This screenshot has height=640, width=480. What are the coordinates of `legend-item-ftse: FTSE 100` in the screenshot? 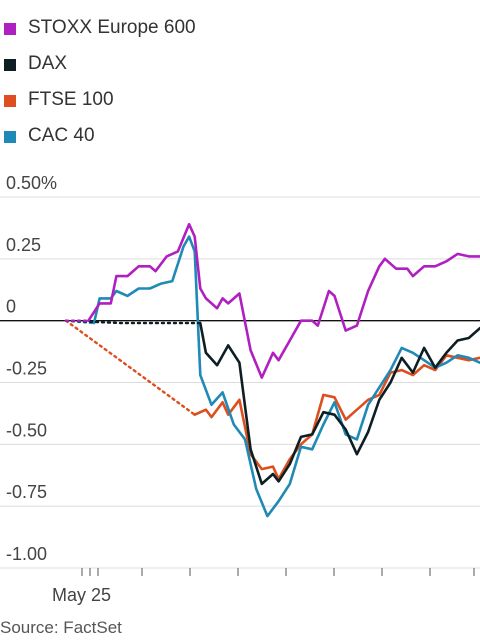 It's located at (100, 100).